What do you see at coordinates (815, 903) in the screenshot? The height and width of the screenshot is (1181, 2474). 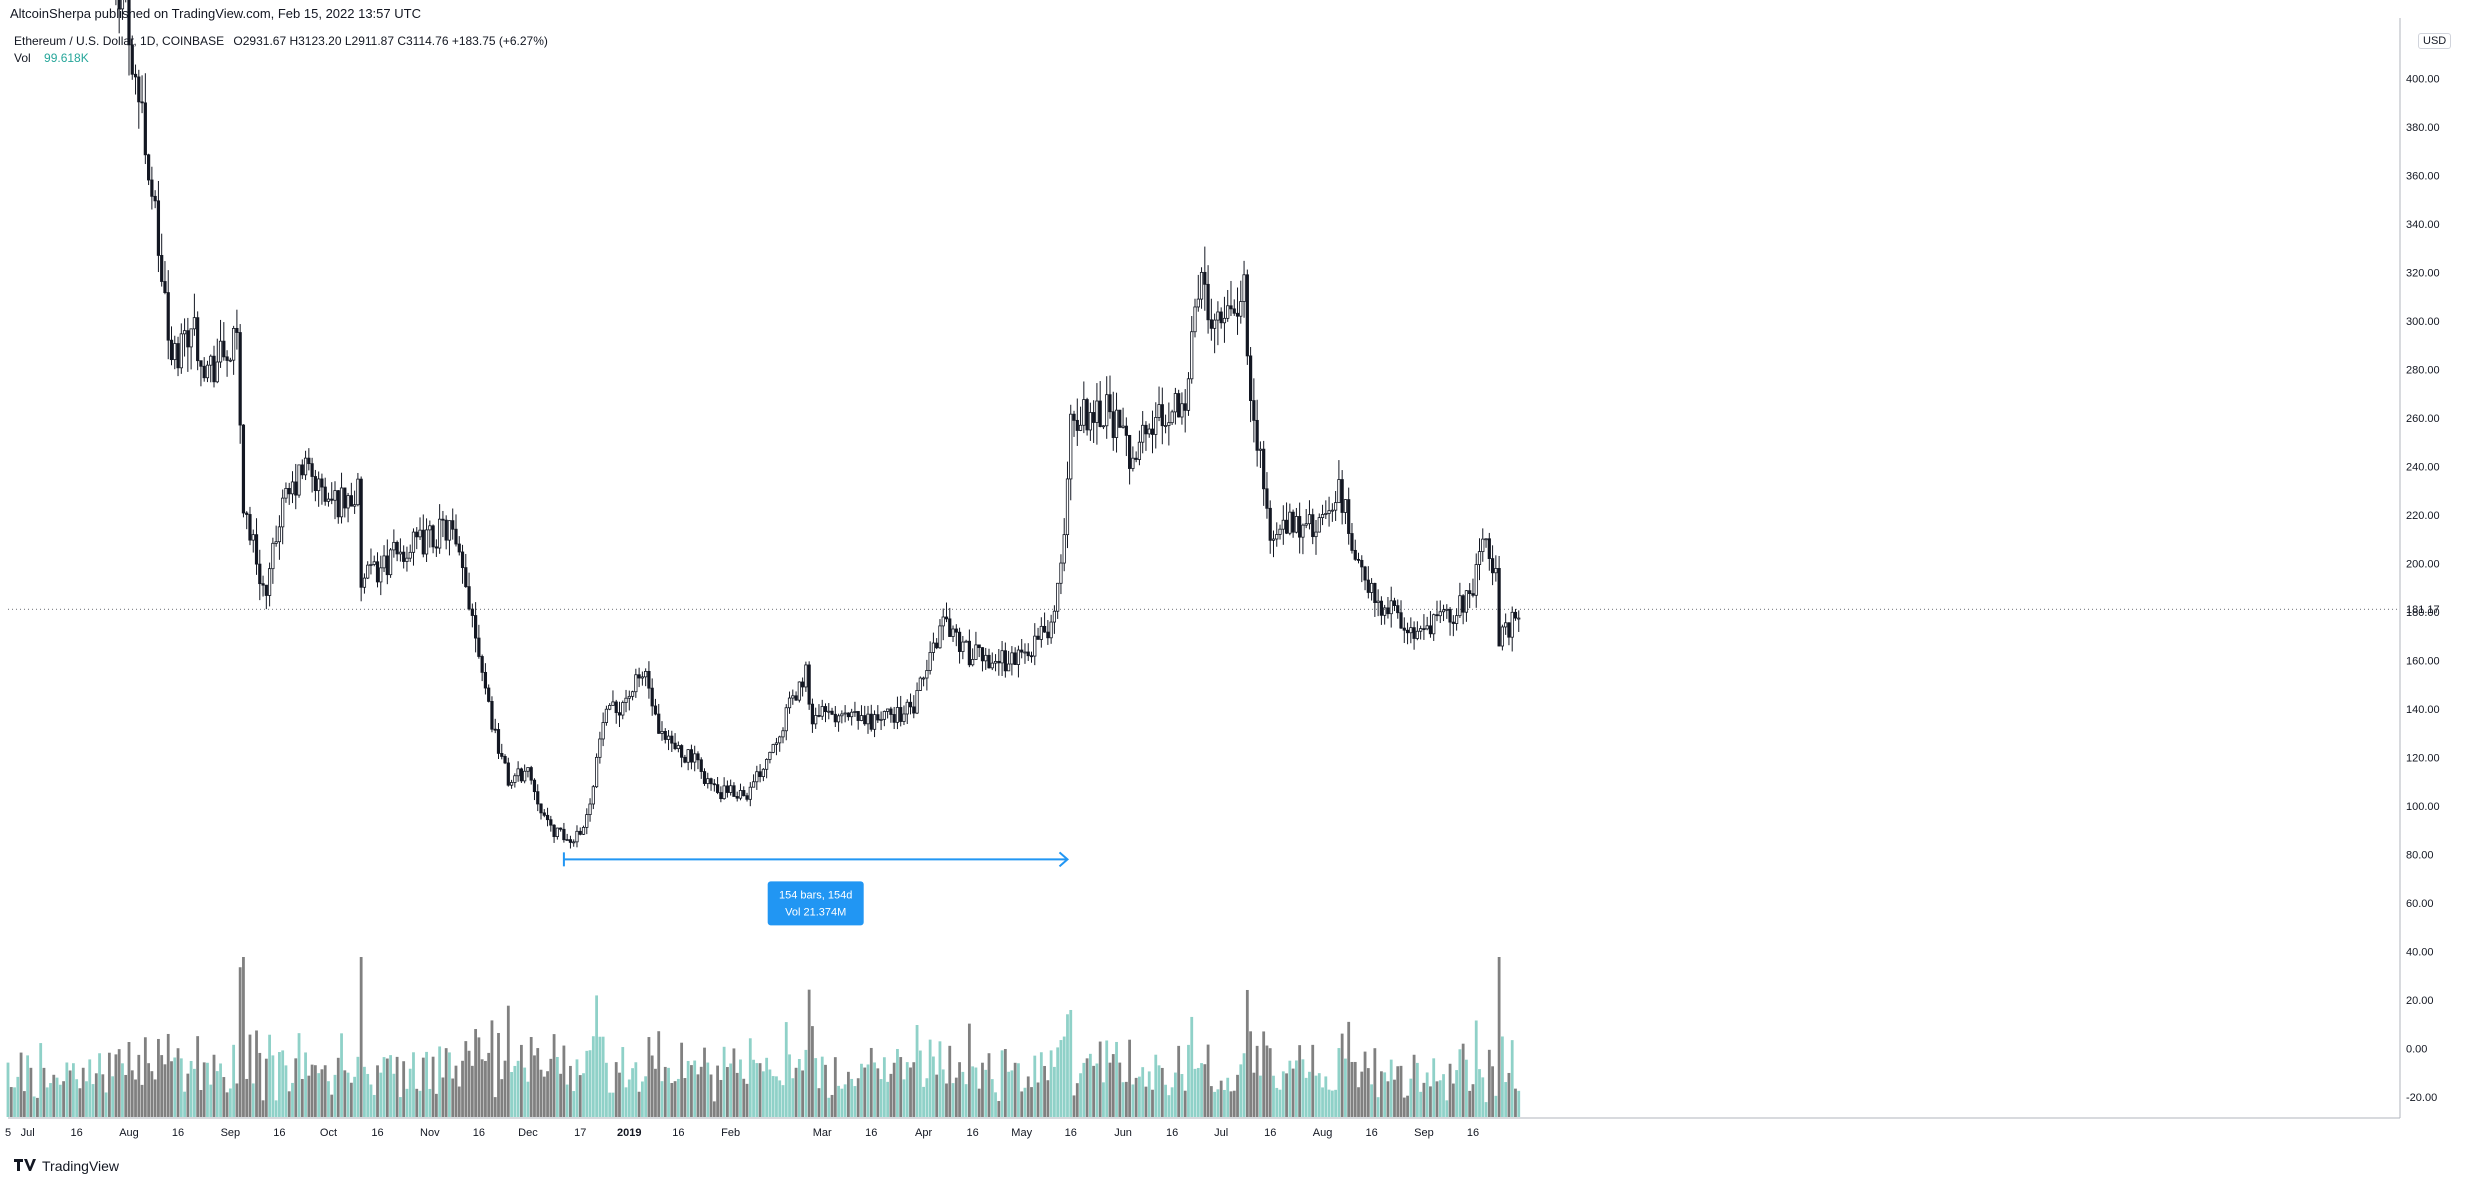 I see `measure-label-box` at bounding box center [815, 903].